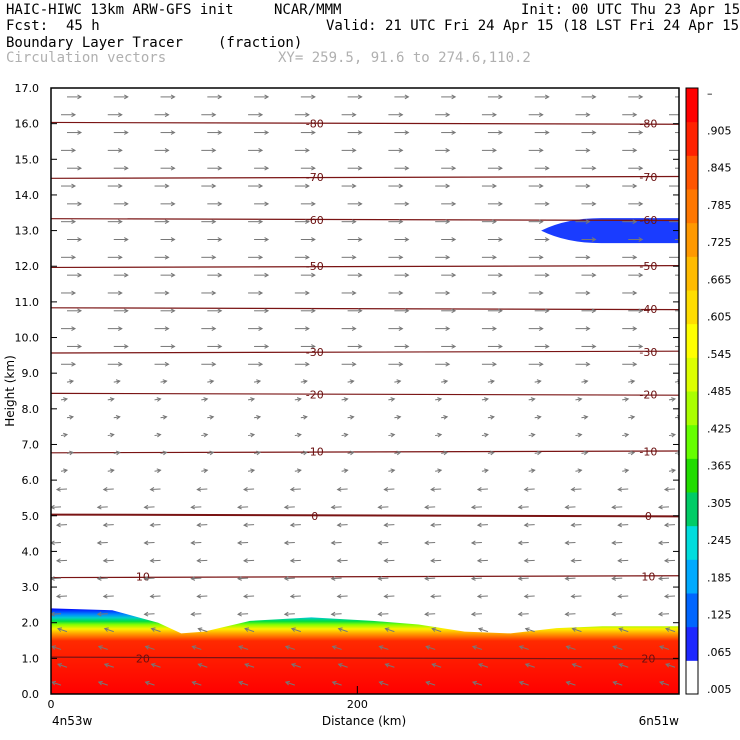 Image resolution: width=740 pixels, height=740 pixels. I want to click on colorbar-label: .185, so click(719, 577).